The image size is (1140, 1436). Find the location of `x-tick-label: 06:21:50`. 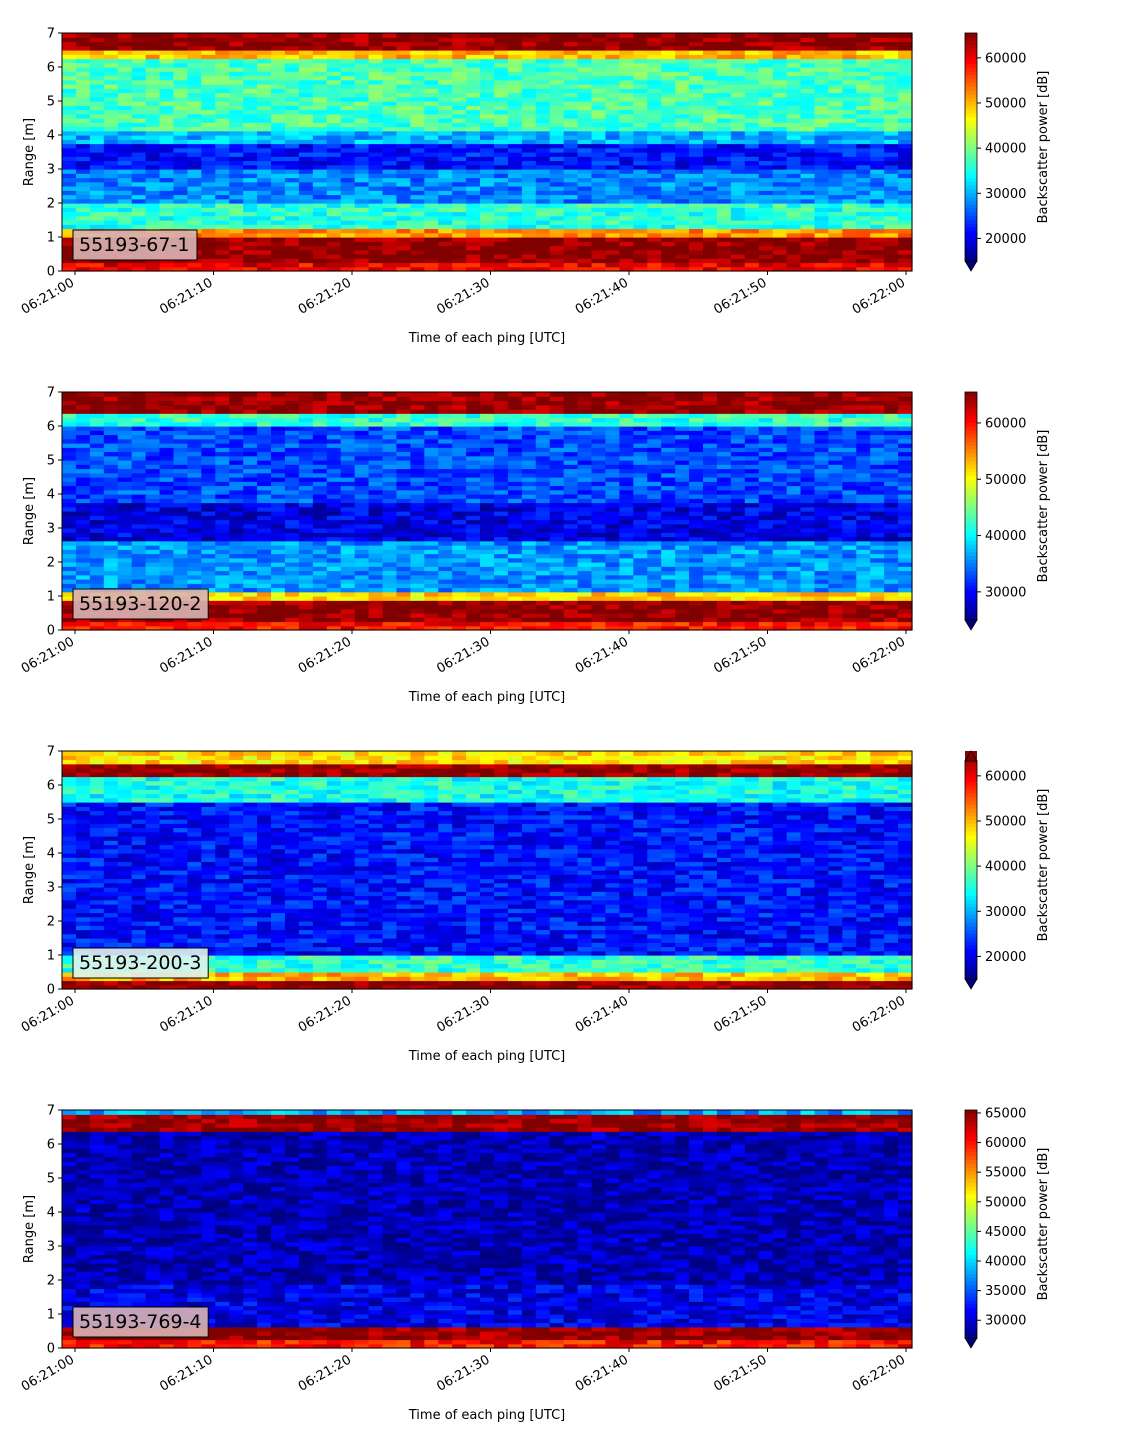

x-tick-label: 06:21:50 is located at coordinates (740, 296).